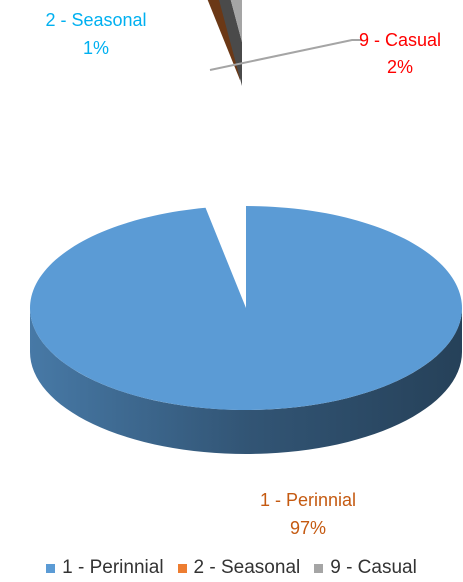 This screenshot has height=582, width=463. What do you see at coordinates (95, 20) in the screenshot?
I see `data-label-seasonal-name: 2 - Seasonal` at bounding box center [95, 20].